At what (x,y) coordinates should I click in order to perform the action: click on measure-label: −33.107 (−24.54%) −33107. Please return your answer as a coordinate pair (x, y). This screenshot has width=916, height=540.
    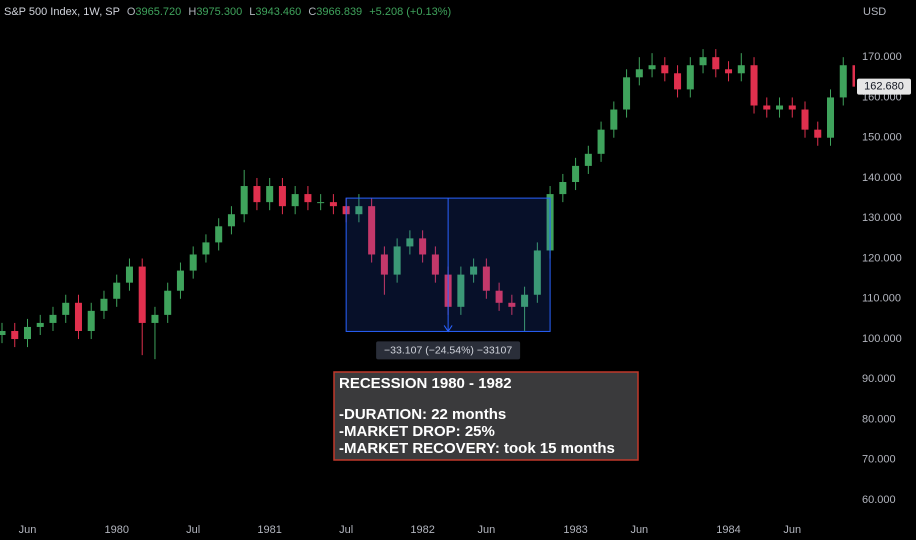
    Looking at the image, I should click on (448, 351).